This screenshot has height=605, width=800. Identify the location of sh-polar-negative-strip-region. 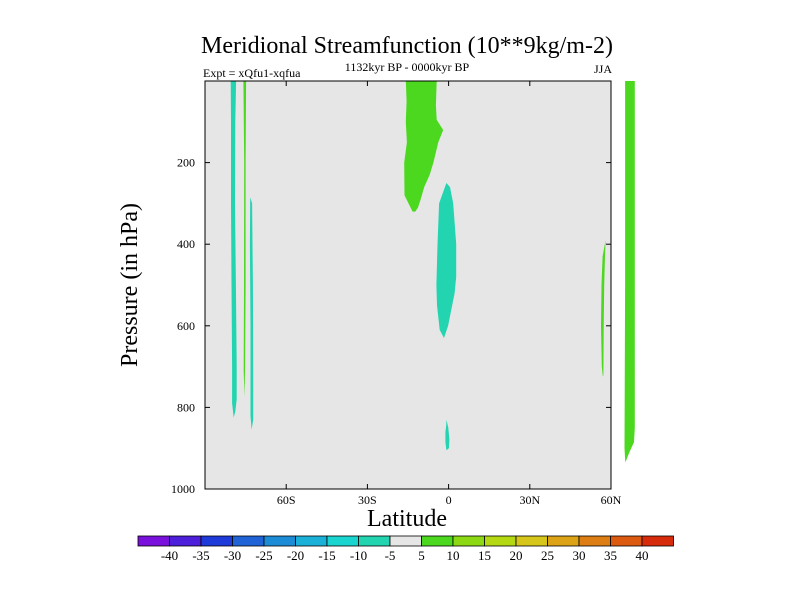
(233, 249).